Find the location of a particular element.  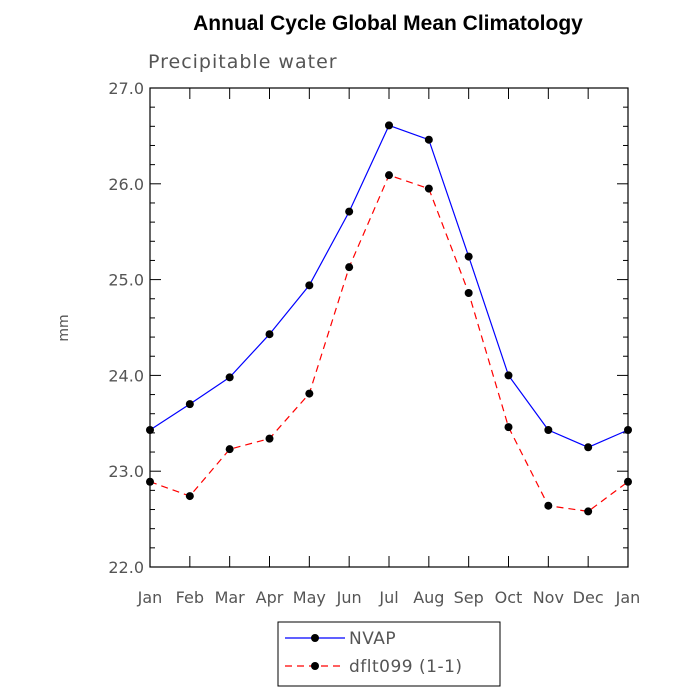

x-tick-label: Jun is located at coordinates (349, 597).